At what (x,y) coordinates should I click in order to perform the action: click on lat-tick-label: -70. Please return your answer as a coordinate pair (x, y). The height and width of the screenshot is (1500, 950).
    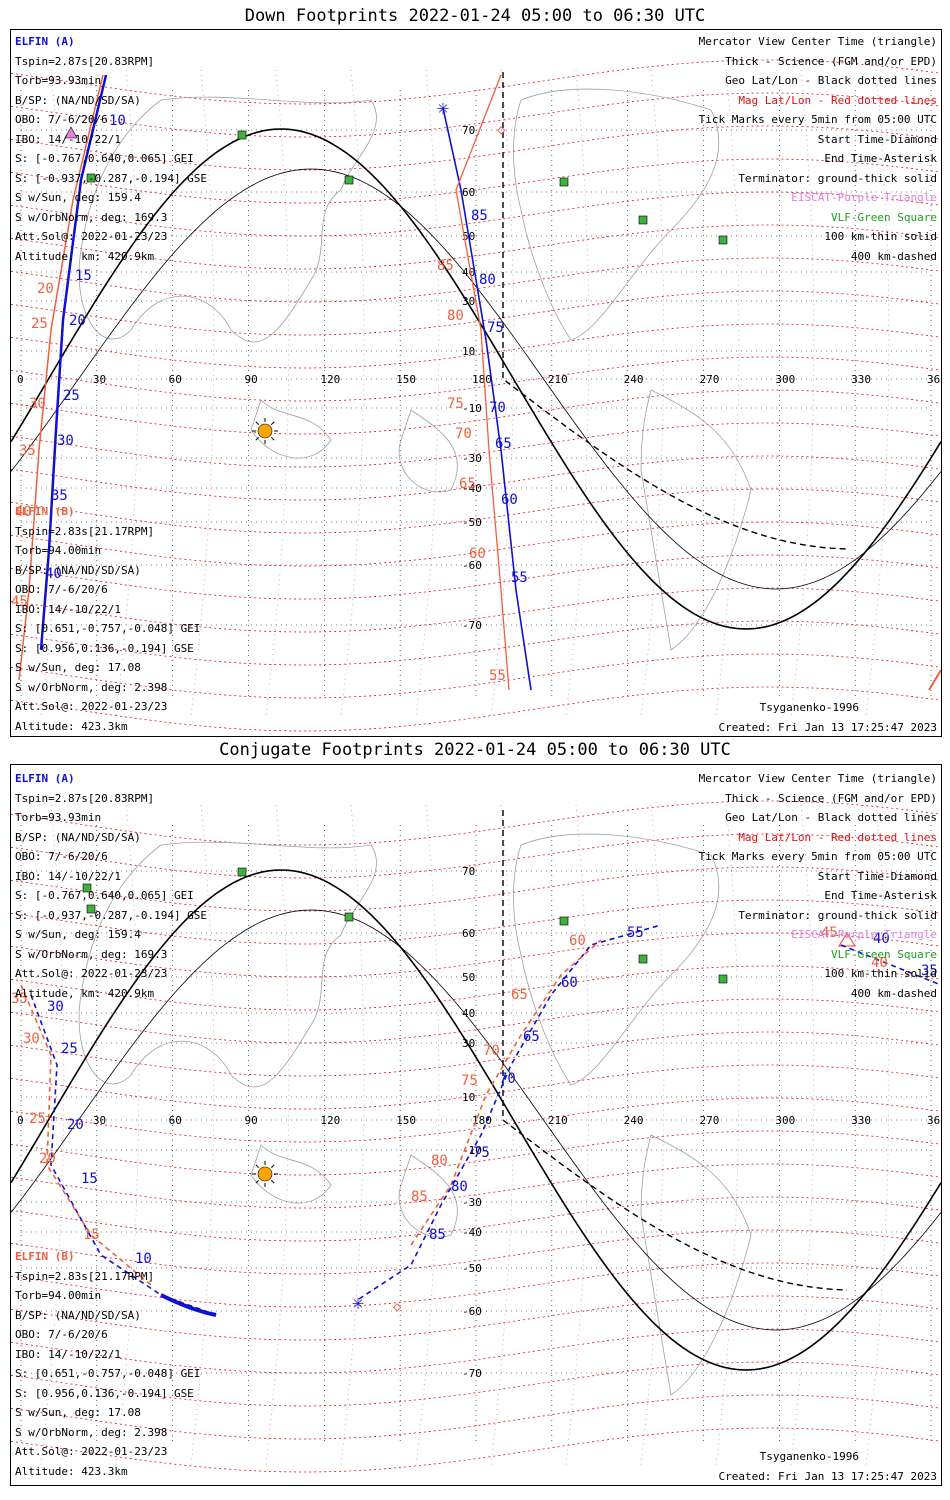
    Looking at the image, I should click on (472, 1373).